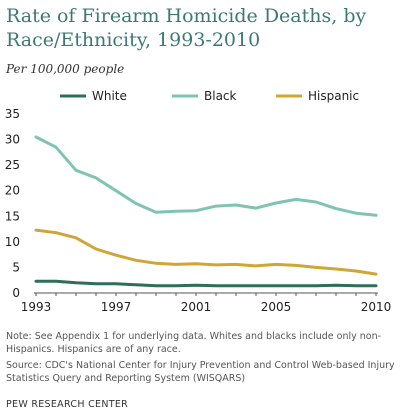 The image size is (410, 414). What do you see at coordinates (206, 252) in the screenshot?
I see `series-line-hispanic` at bounding box center [206, 252].